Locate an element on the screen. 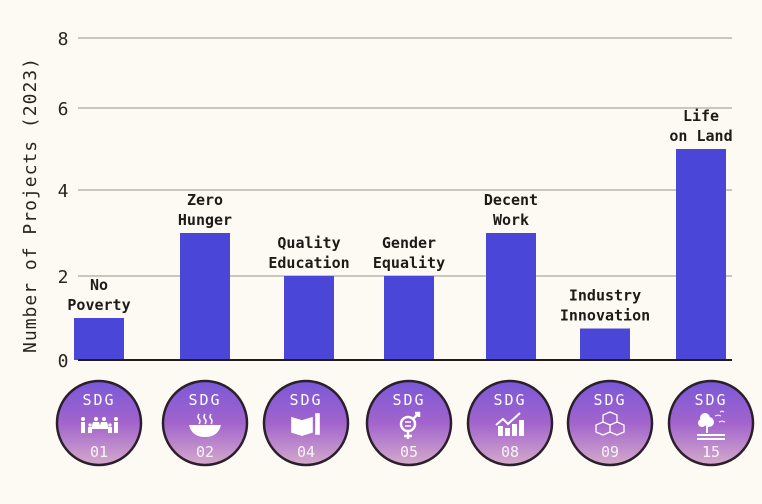  bowl-icon is located at coordinates (205, 425).